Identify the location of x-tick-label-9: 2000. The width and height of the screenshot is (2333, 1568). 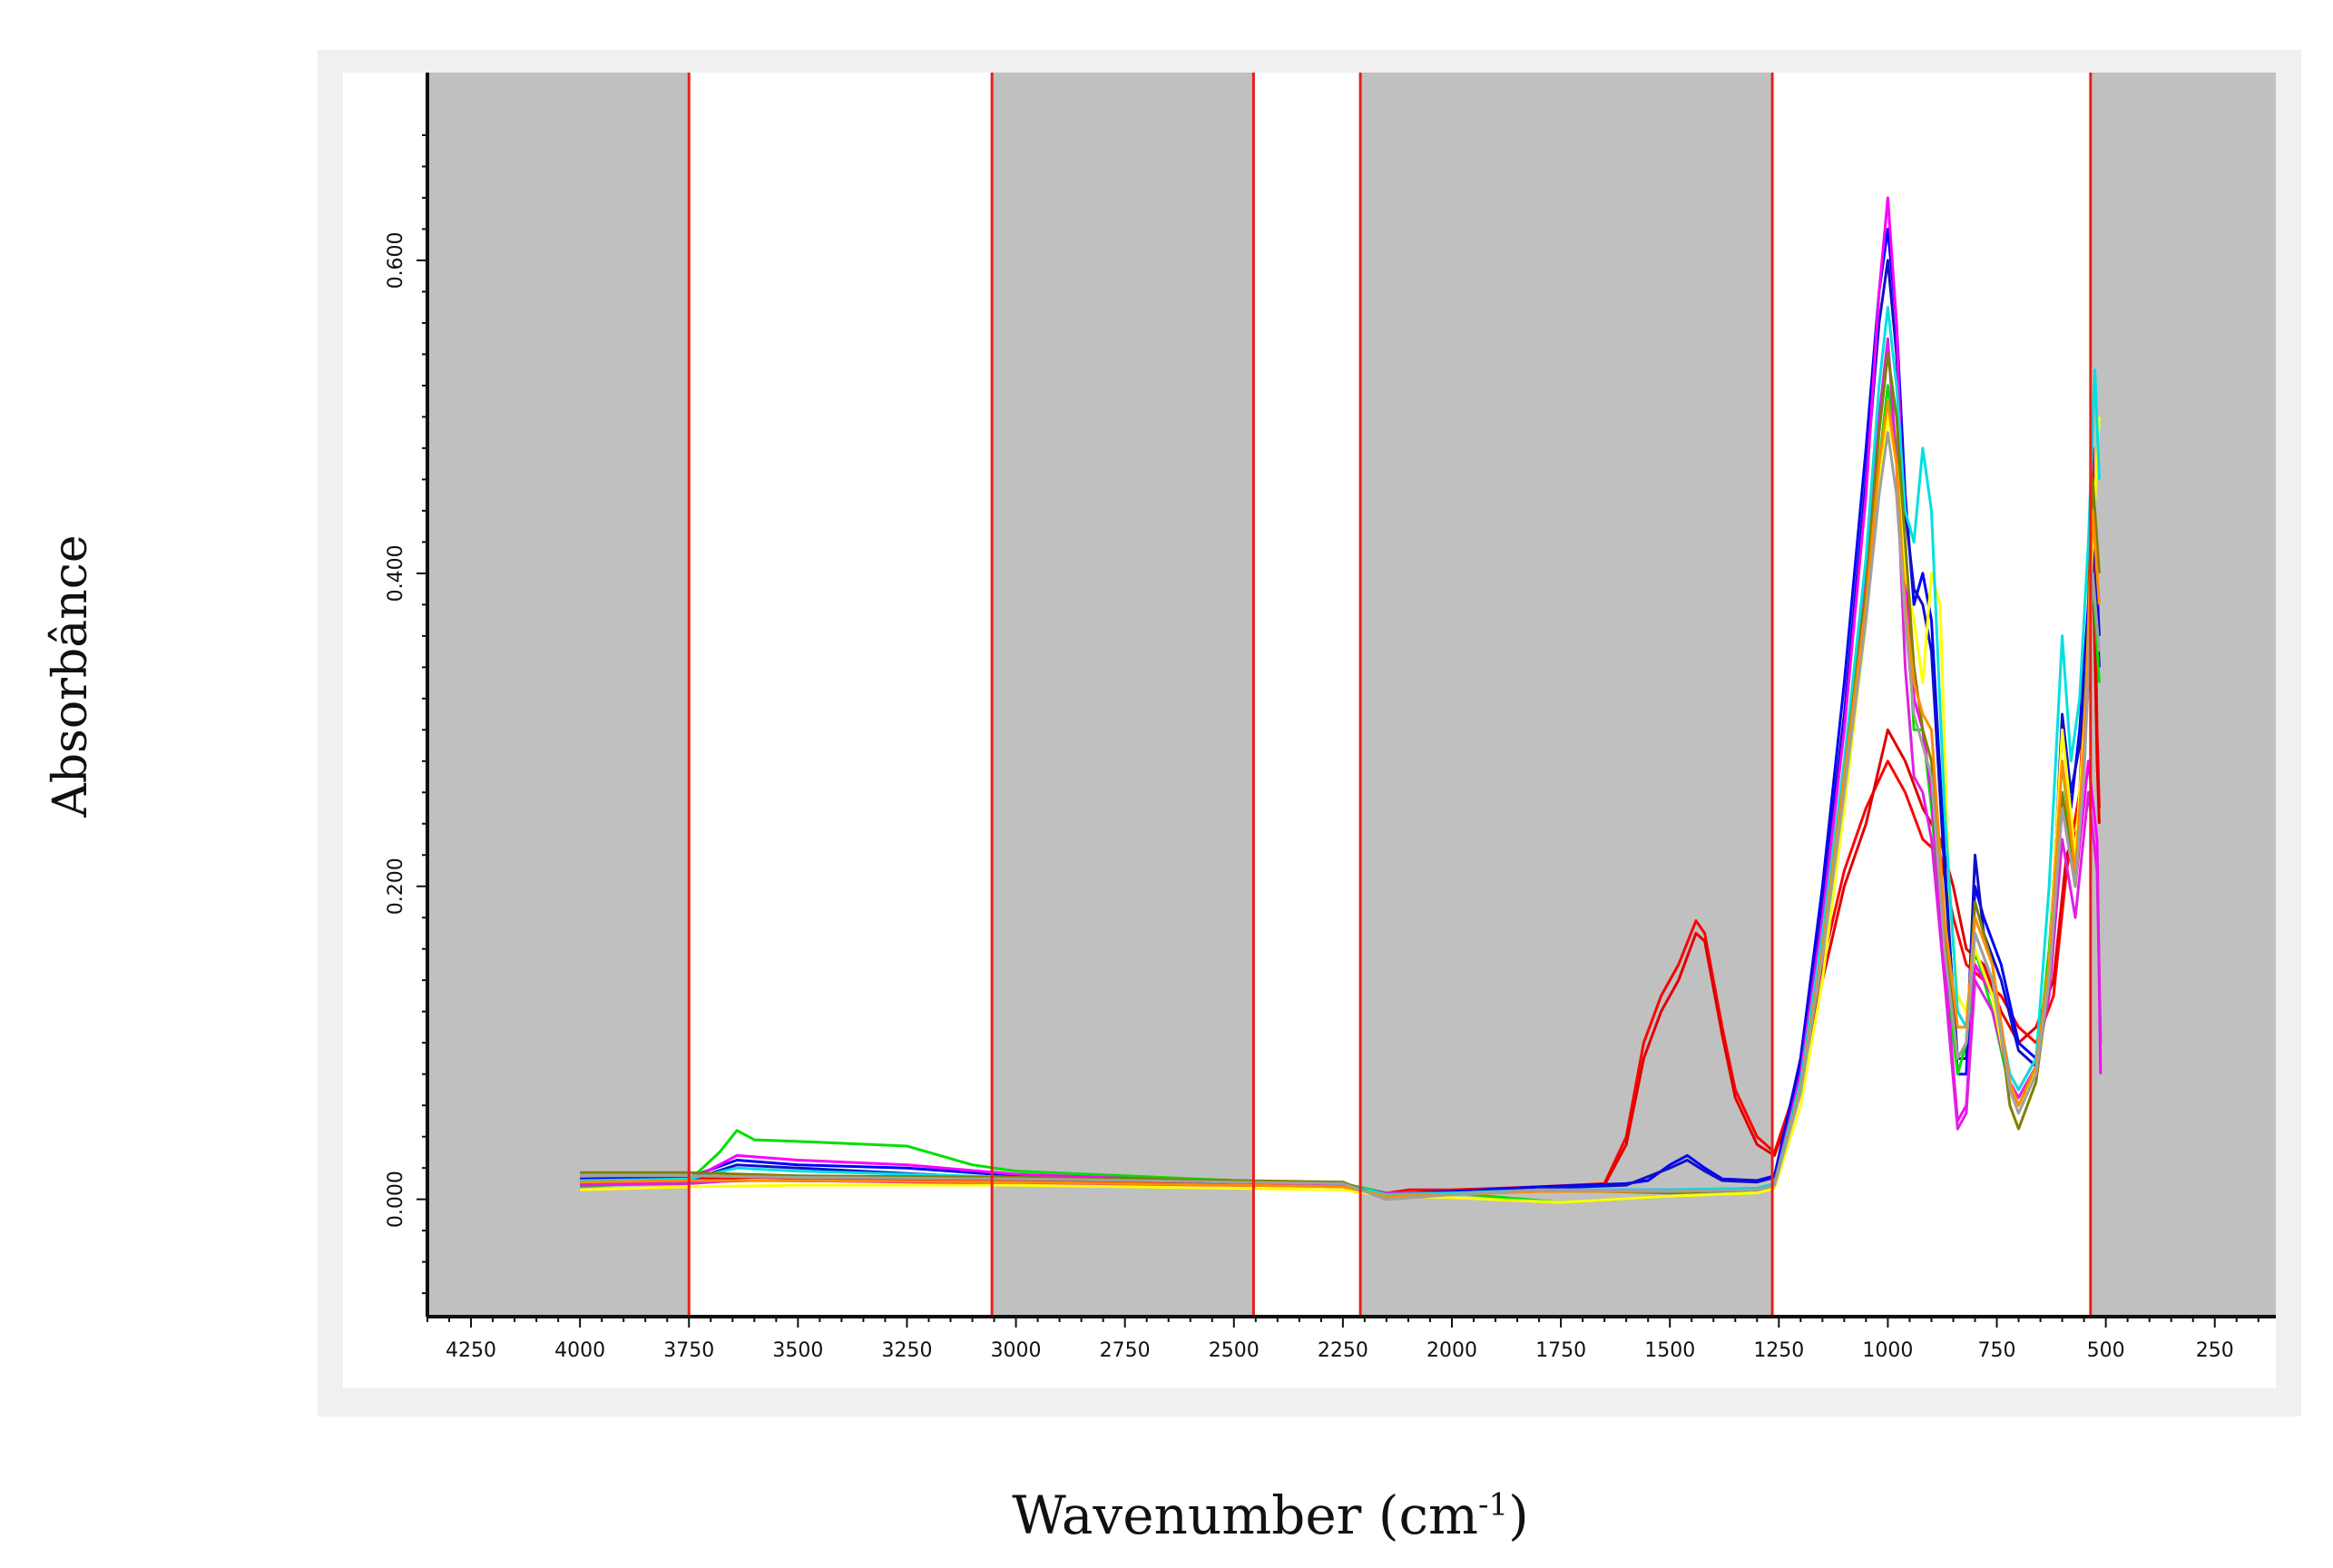
(1452, 1350).